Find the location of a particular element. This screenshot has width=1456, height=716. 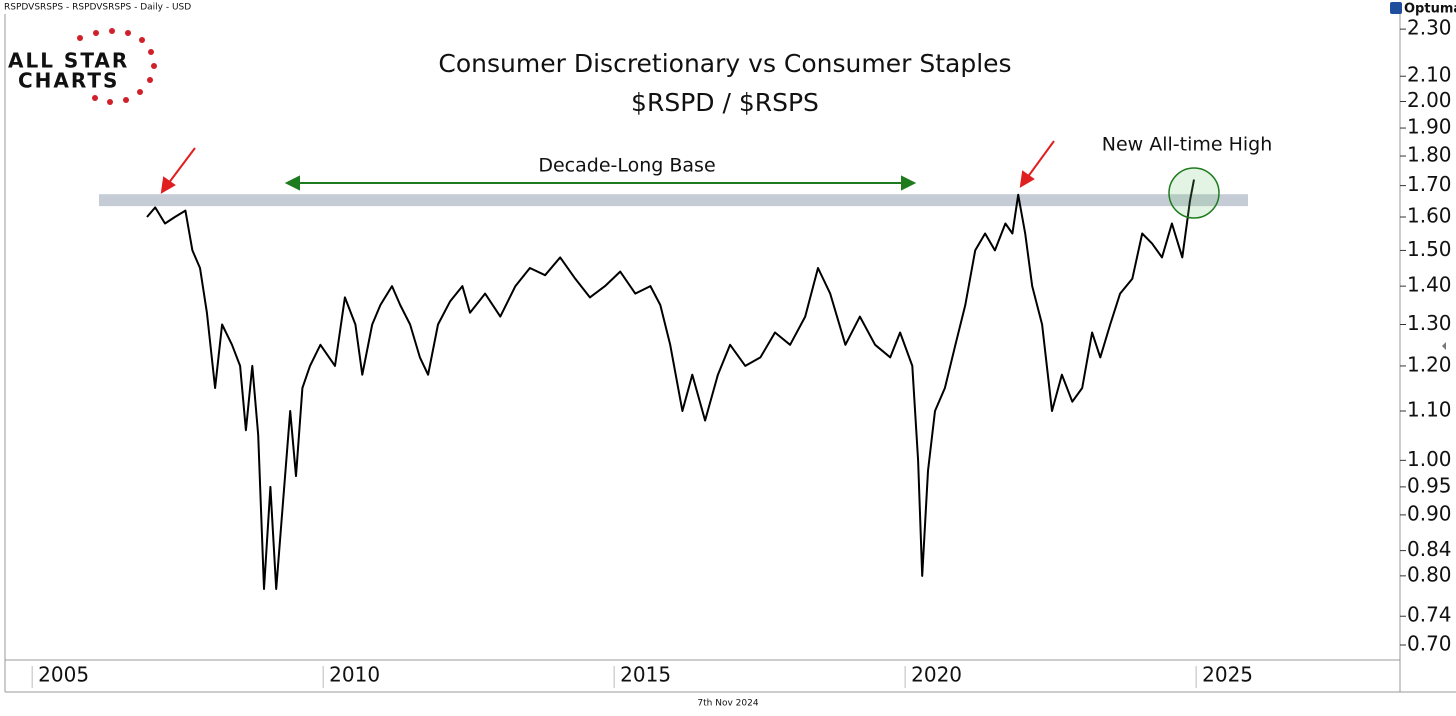

pointer-arrows is located at coordinates (607, 167).